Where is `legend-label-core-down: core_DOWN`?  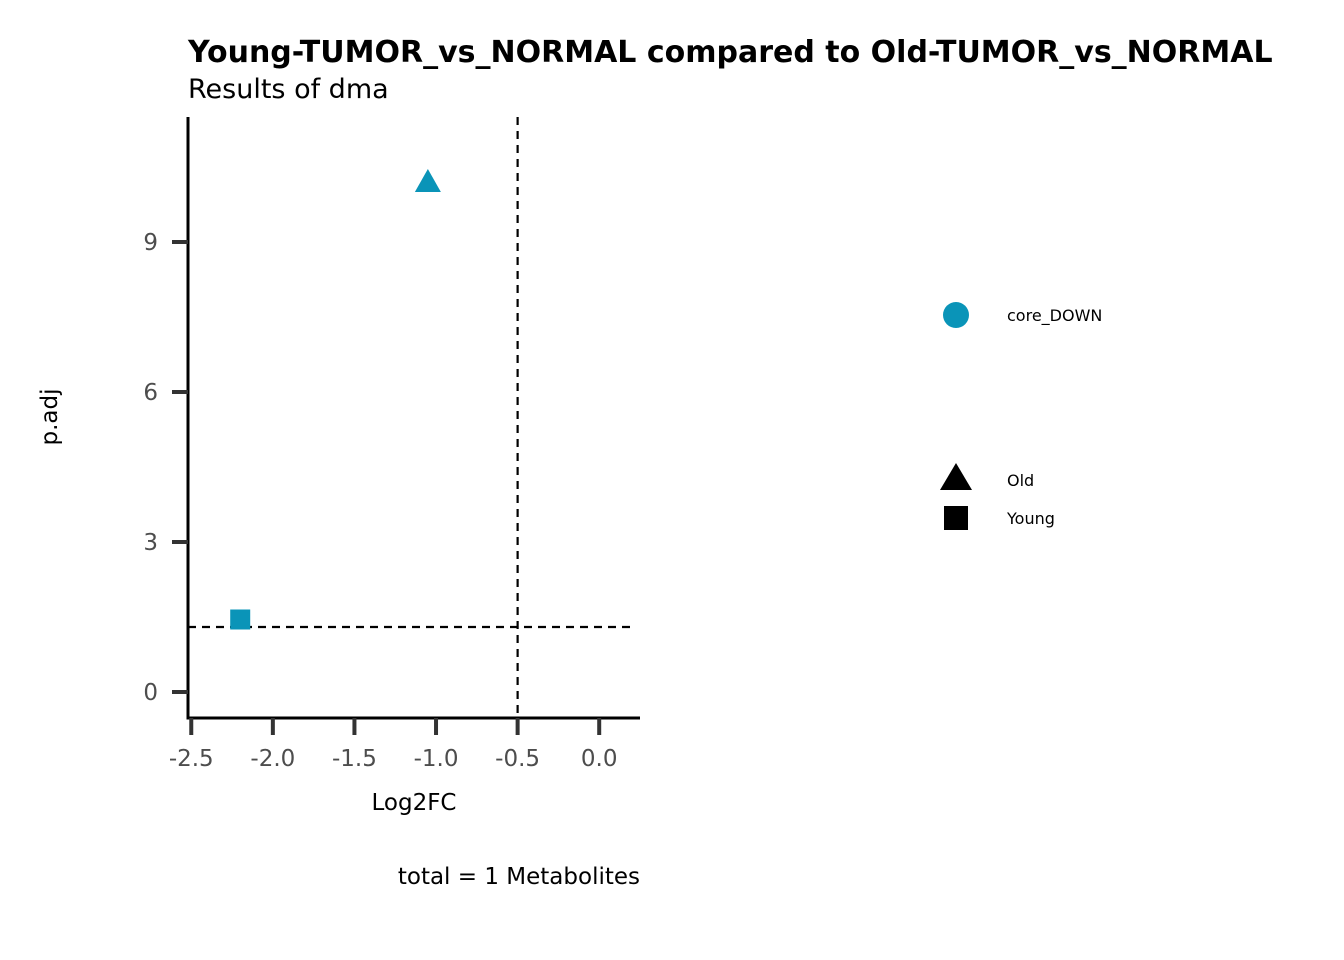 legend-label-core-down: core_DOWN is located at coordinates (1054, 316).